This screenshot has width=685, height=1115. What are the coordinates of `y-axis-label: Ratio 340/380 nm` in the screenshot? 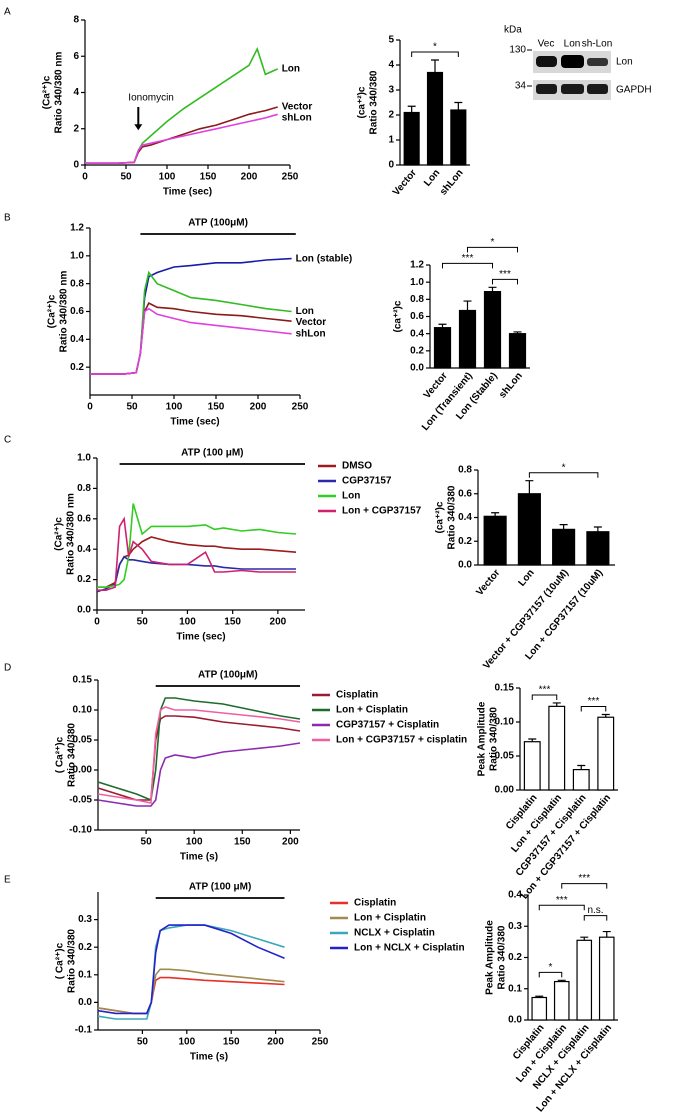 It's located at (71, 534).